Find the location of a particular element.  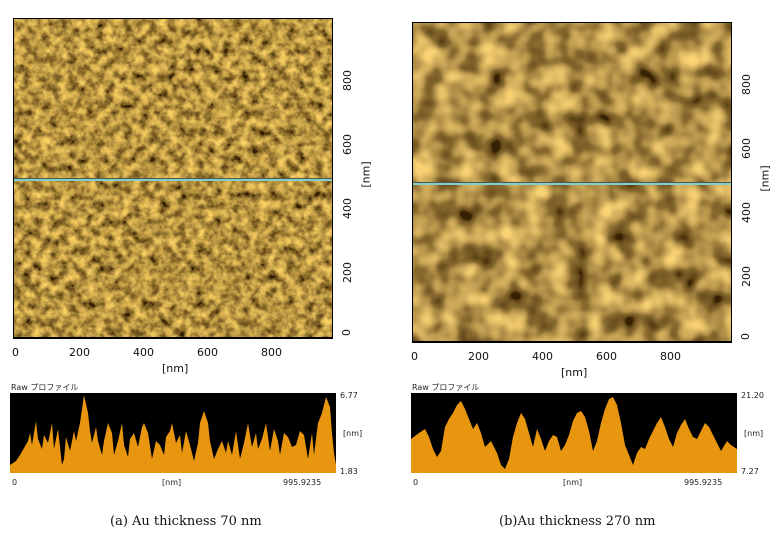

profile-curve-b is located at coordinates (574, 435).